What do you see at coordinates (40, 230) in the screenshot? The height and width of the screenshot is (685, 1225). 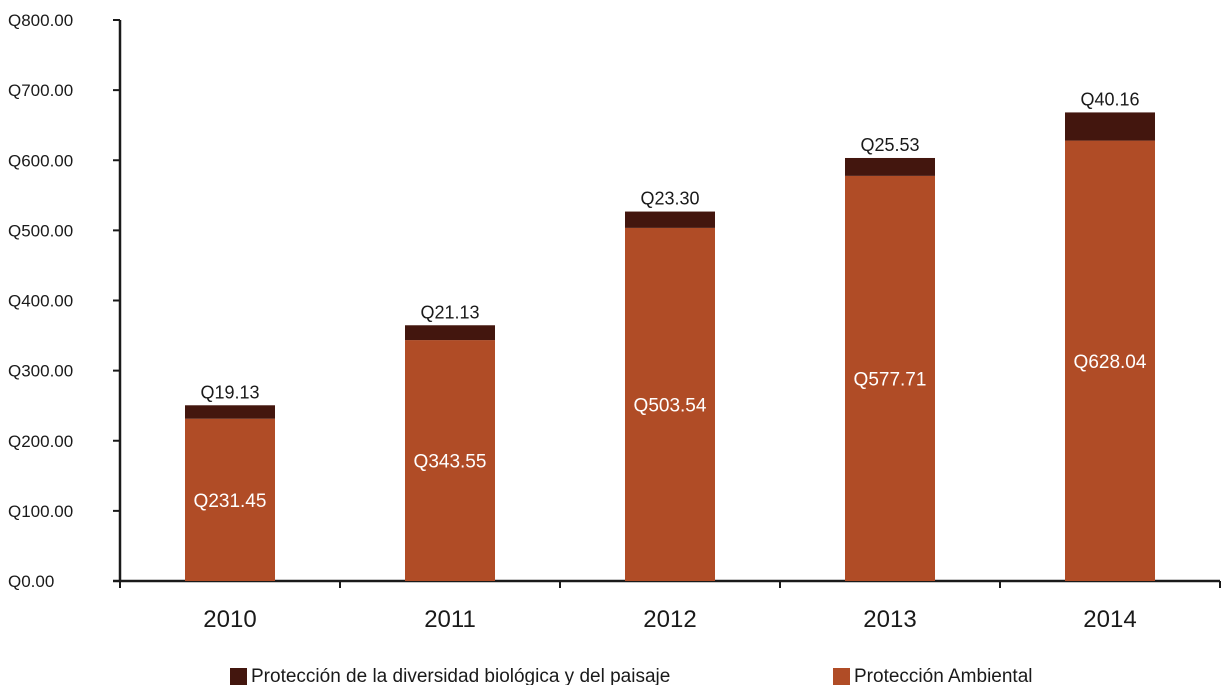 I see `y-tick-label: Q500.00` at bounding box center [40, 230].